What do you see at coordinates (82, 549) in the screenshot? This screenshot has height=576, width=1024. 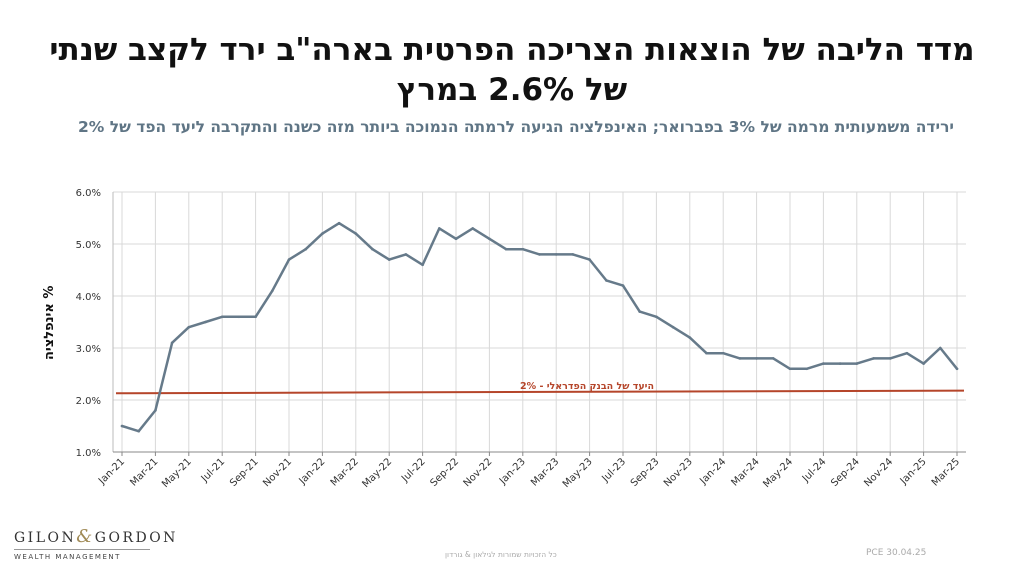 I see `logo-divider` at bounding box center [82, 549].